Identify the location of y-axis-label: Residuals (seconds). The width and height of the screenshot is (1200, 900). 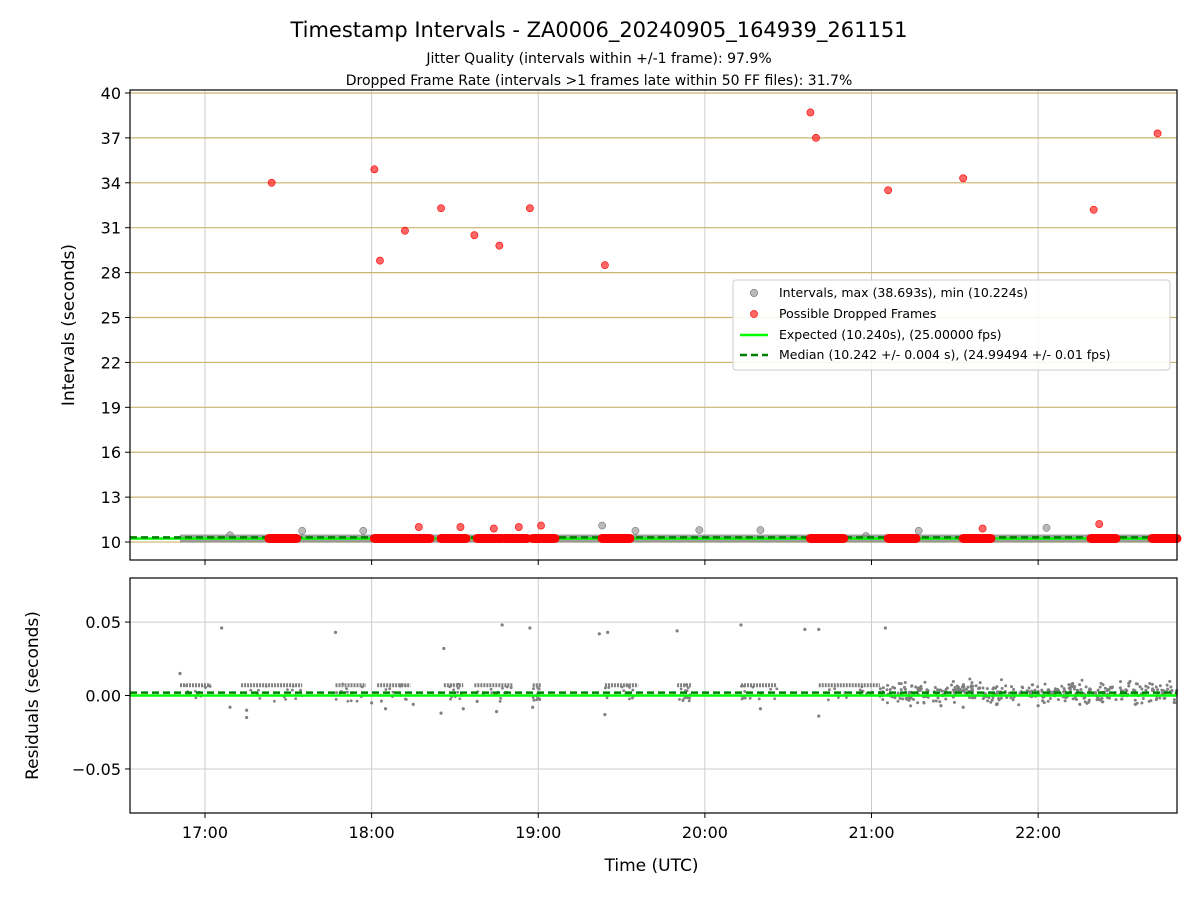
(33, 695).